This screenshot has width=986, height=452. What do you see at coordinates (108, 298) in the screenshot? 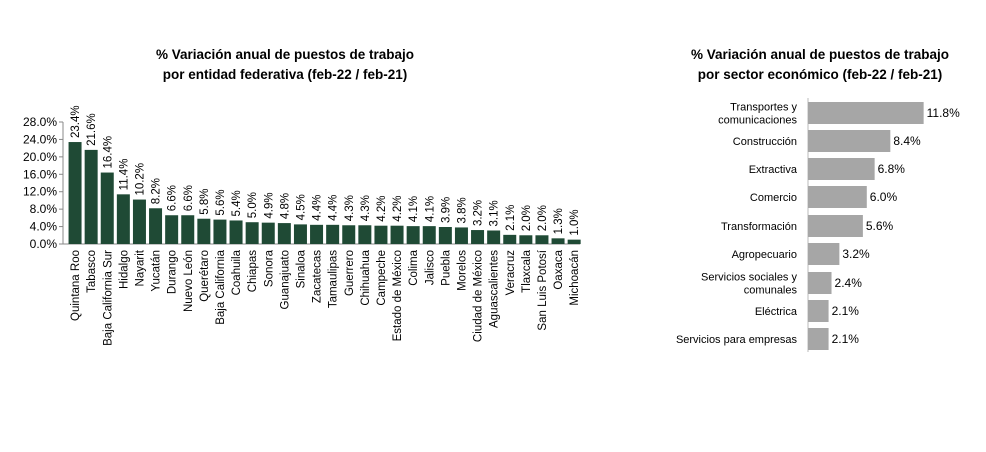
I see `category-label: Baja California Sur` at bounding box center [108, 298].